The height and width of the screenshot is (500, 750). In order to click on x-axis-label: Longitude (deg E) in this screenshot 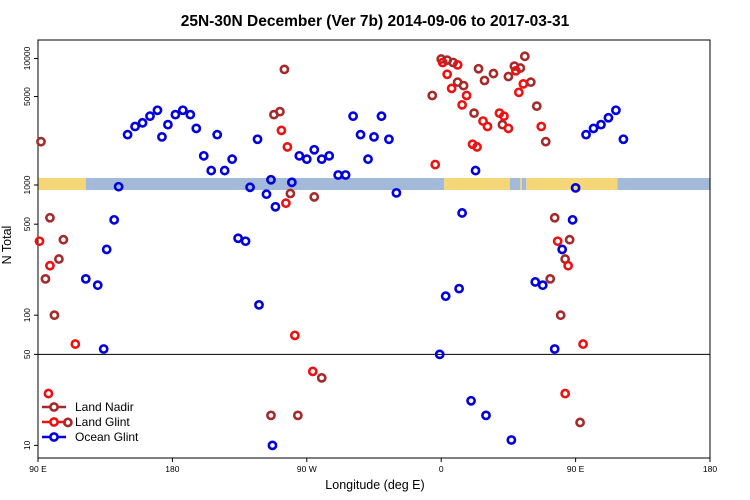, I will do `click(374, 485)`.